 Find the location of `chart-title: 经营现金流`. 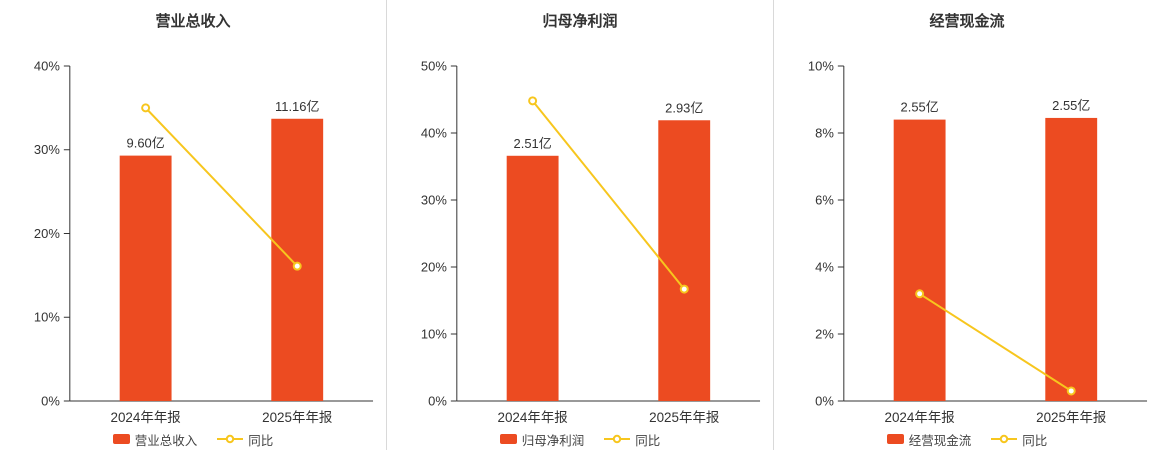

chart-title: 经营现金流 is located at coordinates (967, 21).